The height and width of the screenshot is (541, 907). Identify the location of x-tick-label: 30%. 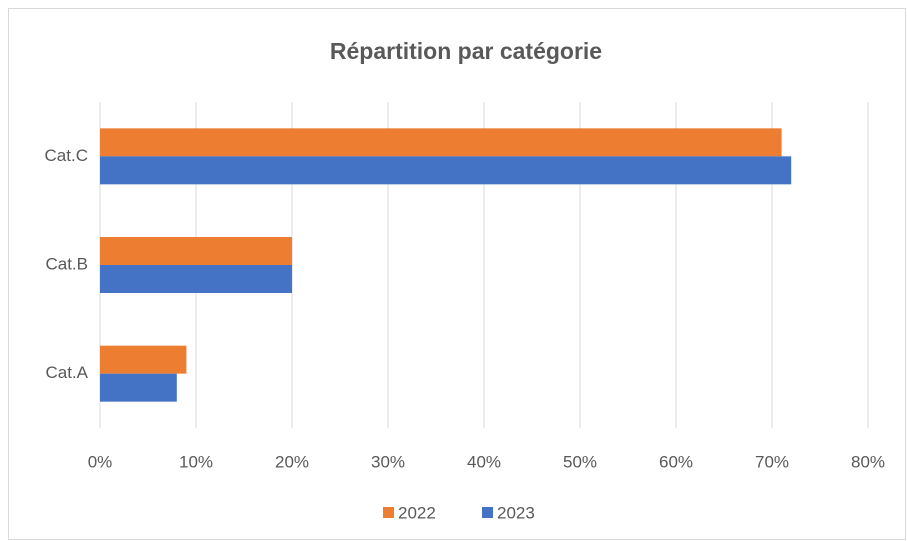
(388, 461).